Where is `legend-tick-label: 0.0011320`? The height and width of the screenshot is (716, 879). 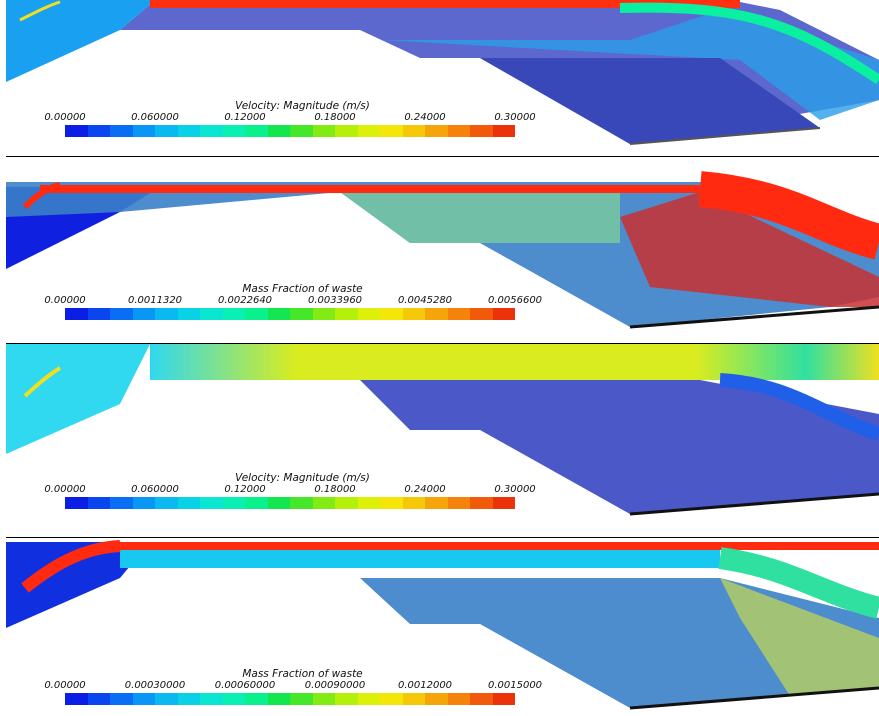 legend-tick-label: 0.0011320 is located at coordinates (155, 300).